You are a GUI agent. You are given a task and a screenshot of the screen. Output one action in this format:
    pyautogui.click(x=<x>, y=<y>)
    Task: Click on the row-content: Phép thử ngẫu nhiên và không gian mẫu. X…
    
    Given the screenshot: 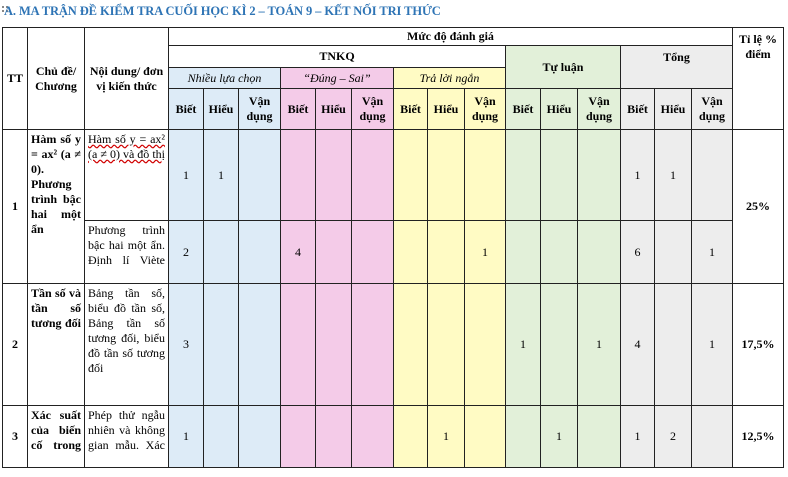 What is the action you would take?
    pyautogui.click(x=126, y=436)
    